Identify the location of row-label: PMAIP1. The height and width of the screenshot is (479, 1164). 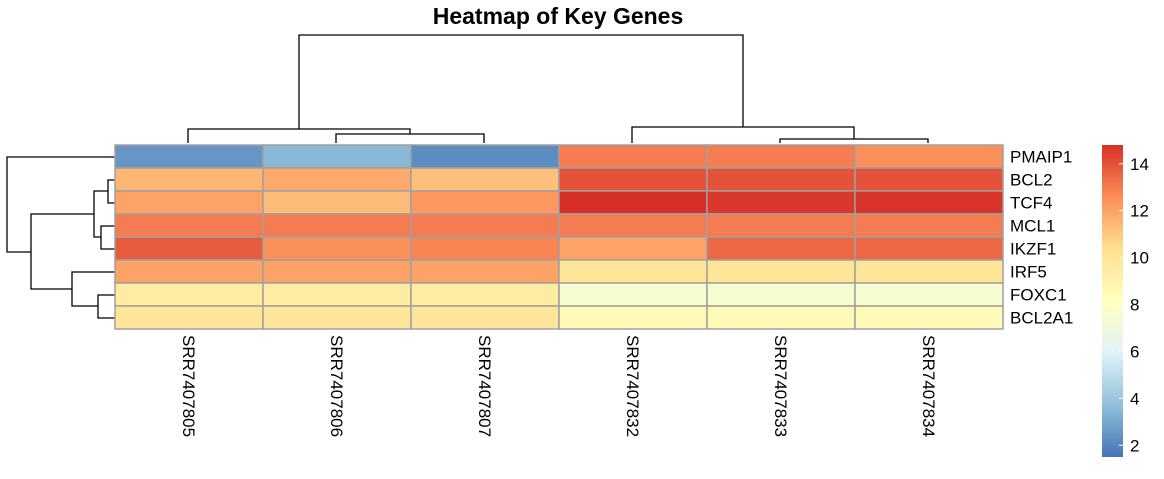
(1041, 157).